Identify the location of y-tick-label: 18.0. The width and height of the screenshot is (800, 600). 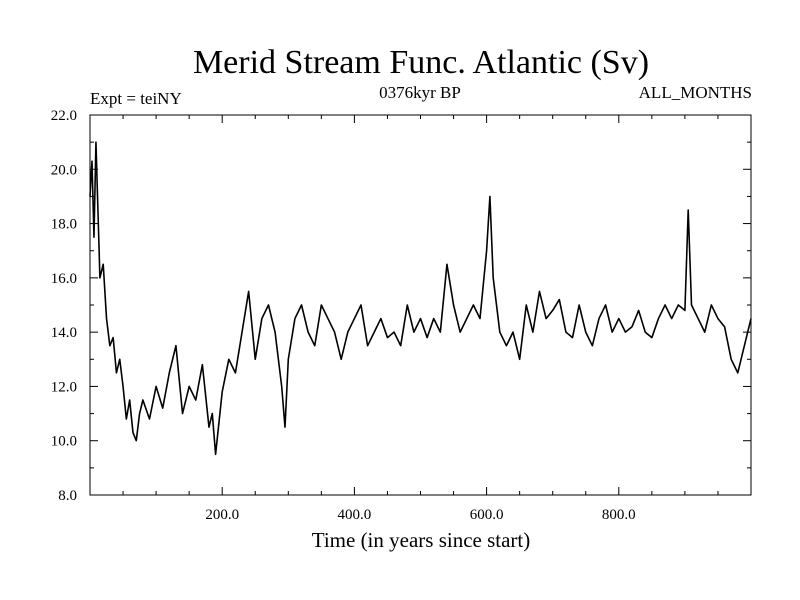
(64, 225).